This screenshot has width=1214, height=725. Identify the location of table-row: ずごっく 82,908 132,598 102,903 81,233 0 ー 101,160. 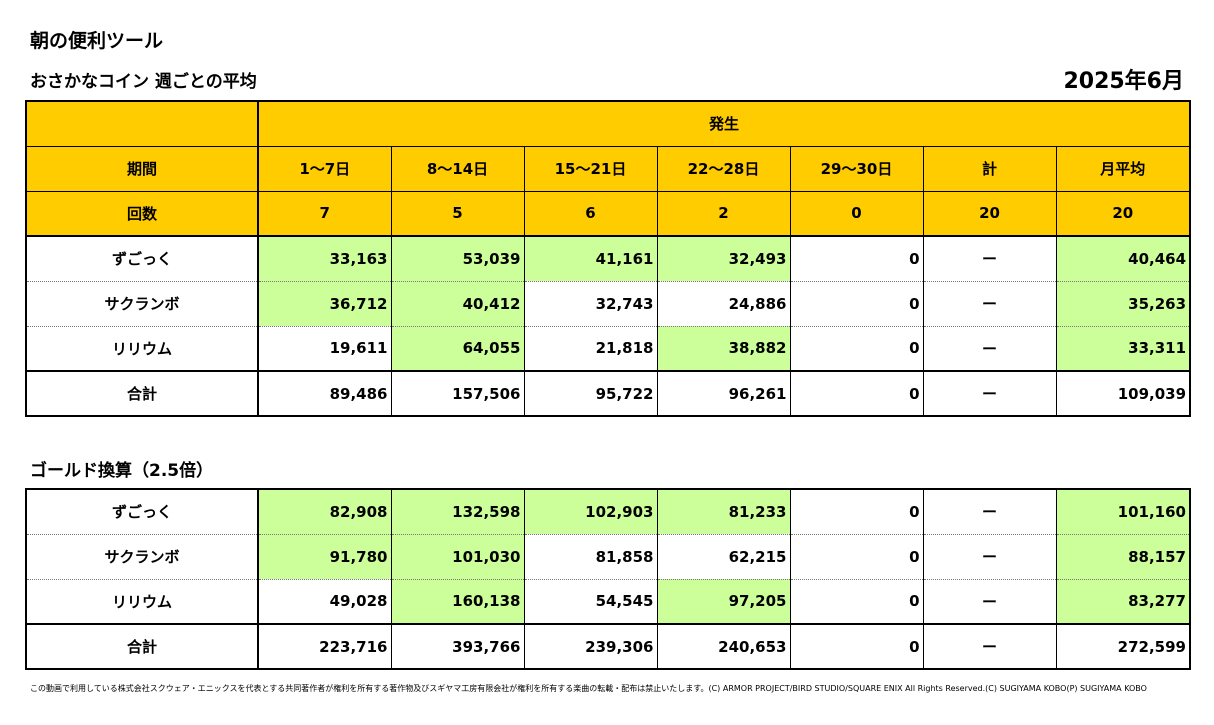
(608, 511).